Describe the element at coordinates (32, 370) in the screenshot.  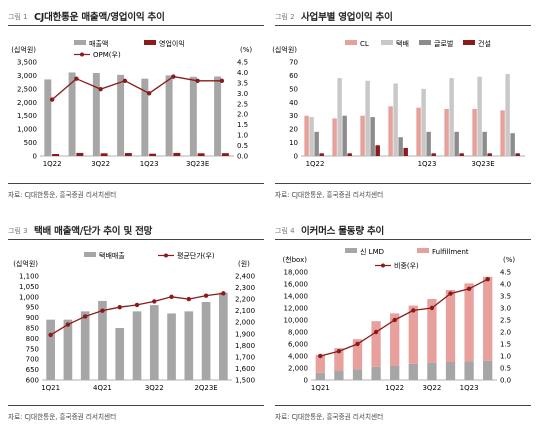
I see `y-tick-label: 650` at that location.